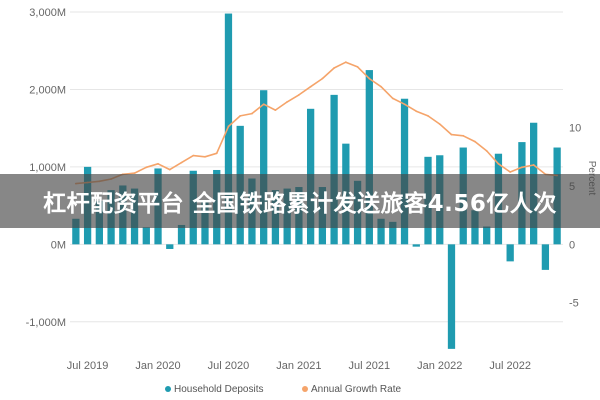  Describe the element at coordinates (283, 389) in the screenshot. I see `legend: Household Deposits Annual Growth Rate` at that location.